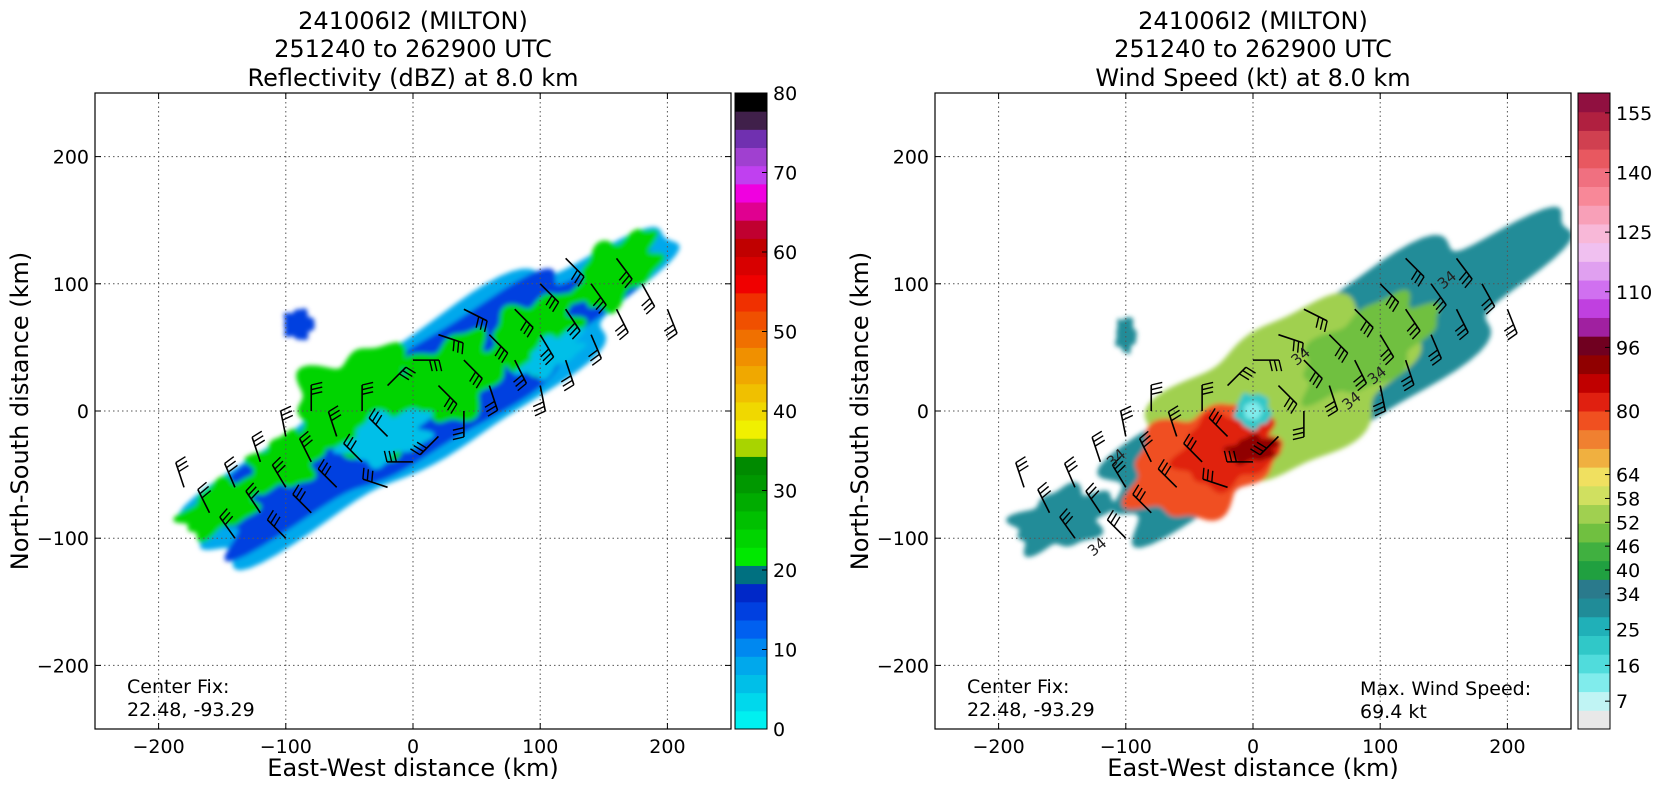 This screenshot has height=787, width=1655. Describe the element at coordinates (412, 768) in the screenshot. I see `x-axis-label: East-West distance (km)` at that location.